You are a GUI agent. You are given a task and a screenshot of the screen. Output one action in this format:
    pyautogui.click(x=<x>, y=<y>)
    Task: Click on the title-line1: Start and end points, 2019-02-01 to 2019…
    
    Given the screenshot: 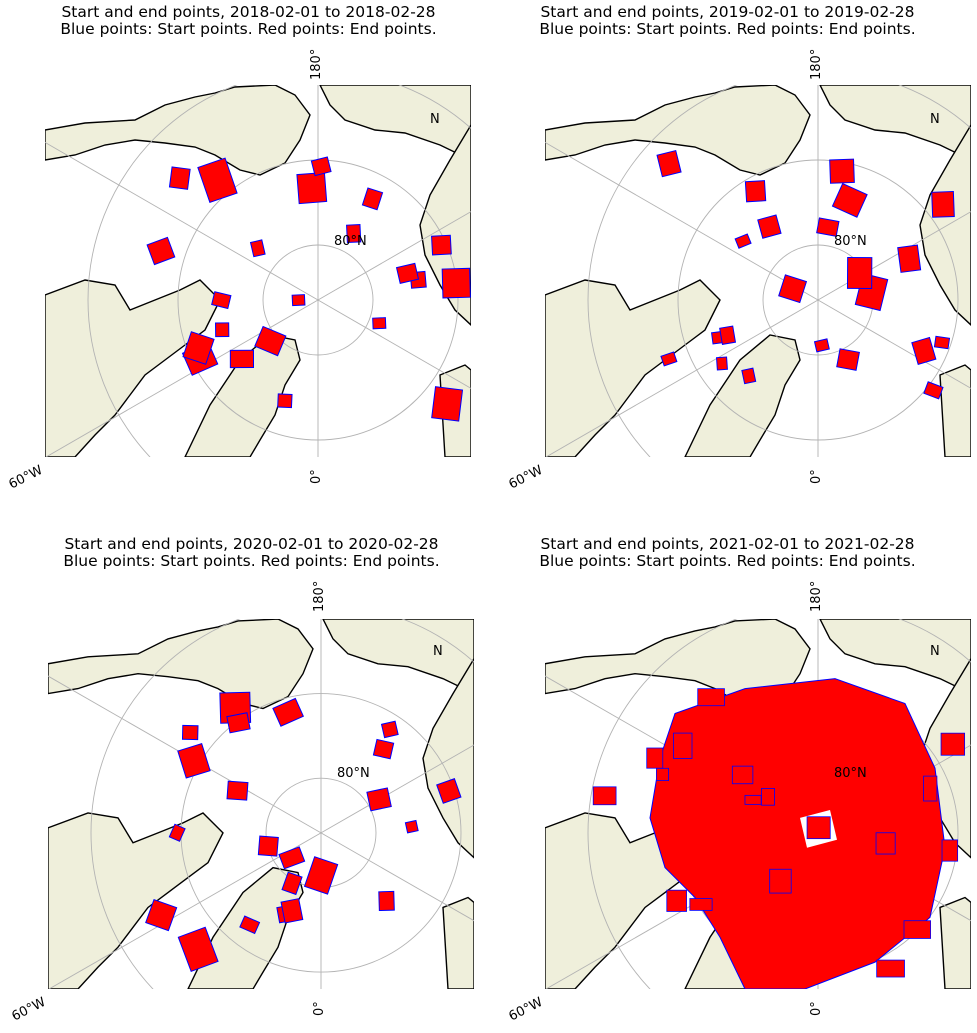 What is the action you would take?
    pyautogui.click(x=727, y=12)
    